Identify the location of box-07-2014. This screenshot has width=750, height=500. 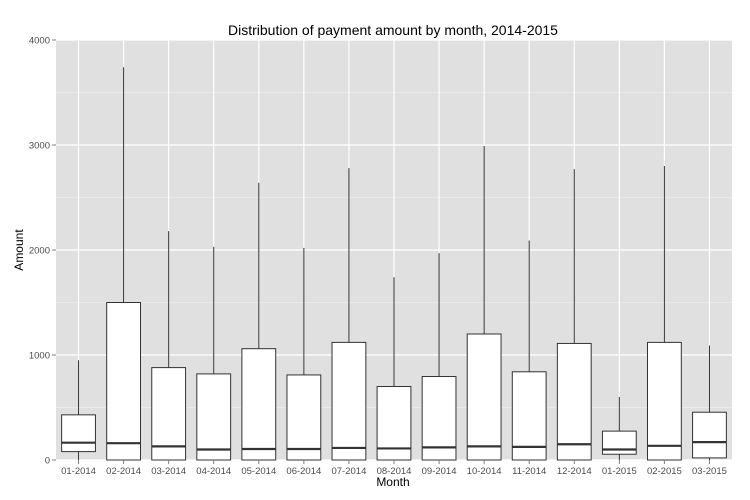
(349, 314).